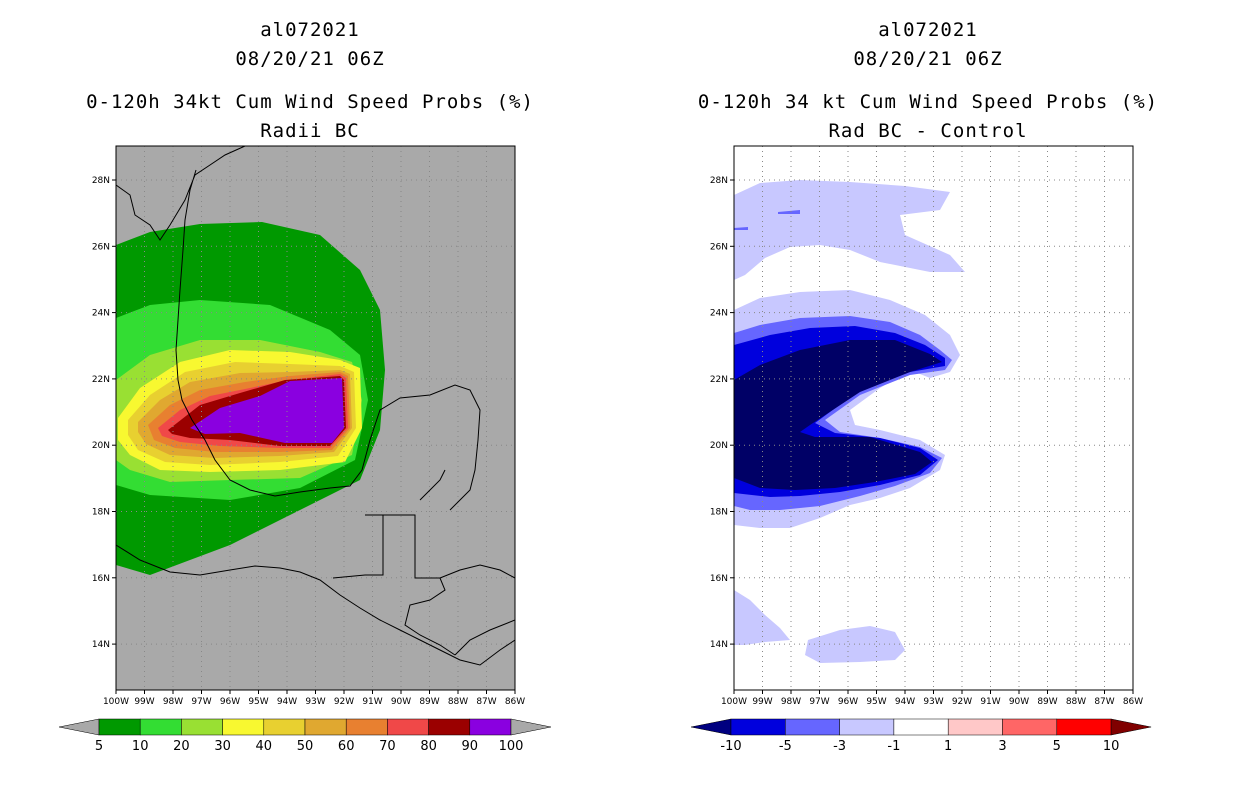 Image resolution: width=1236 pixels, height=800 pixels. What do you see at coordinates (928, 59) in the screenshot?
I see `right-datetime: 08/20/21 06Z` at bounding box center [928, 59].